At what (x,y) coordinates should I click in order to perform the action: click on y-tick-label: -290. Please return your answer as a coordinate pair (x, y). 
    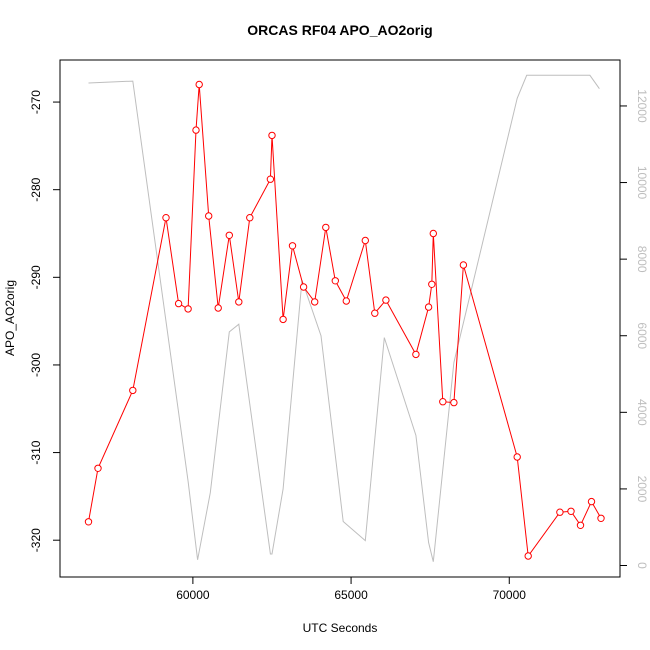
    Looking at the image, I should click on (36, 277).